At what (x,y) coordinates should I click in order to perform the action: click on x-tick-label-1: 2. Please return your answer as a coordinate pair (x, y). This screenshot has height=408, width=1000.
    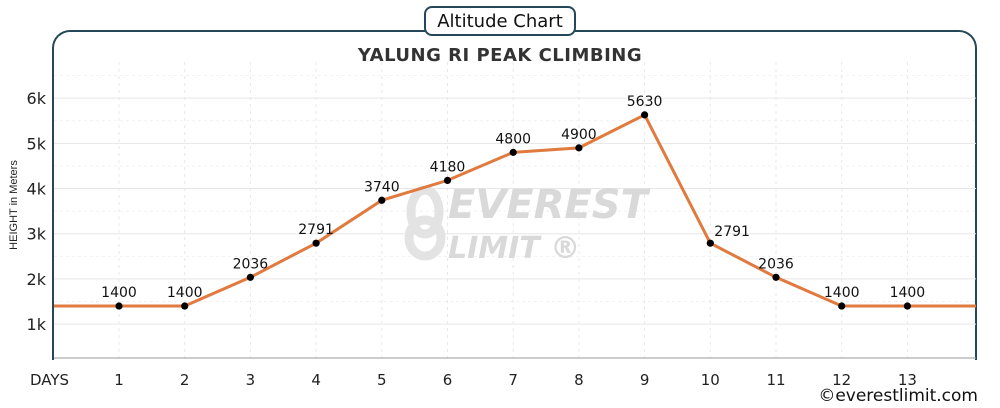
    Looking at the image, I should click on (185, 380).